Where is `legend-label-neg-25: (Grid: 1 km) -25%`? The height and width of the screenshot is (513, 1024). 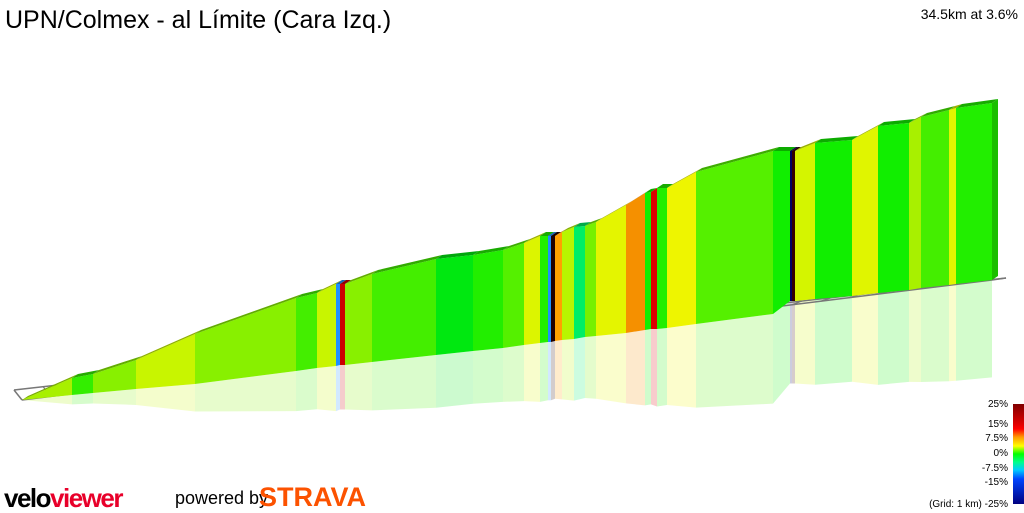
legend-label-neg-25: (Grid: 1 km) -25% is located at coordinates (968, 504).